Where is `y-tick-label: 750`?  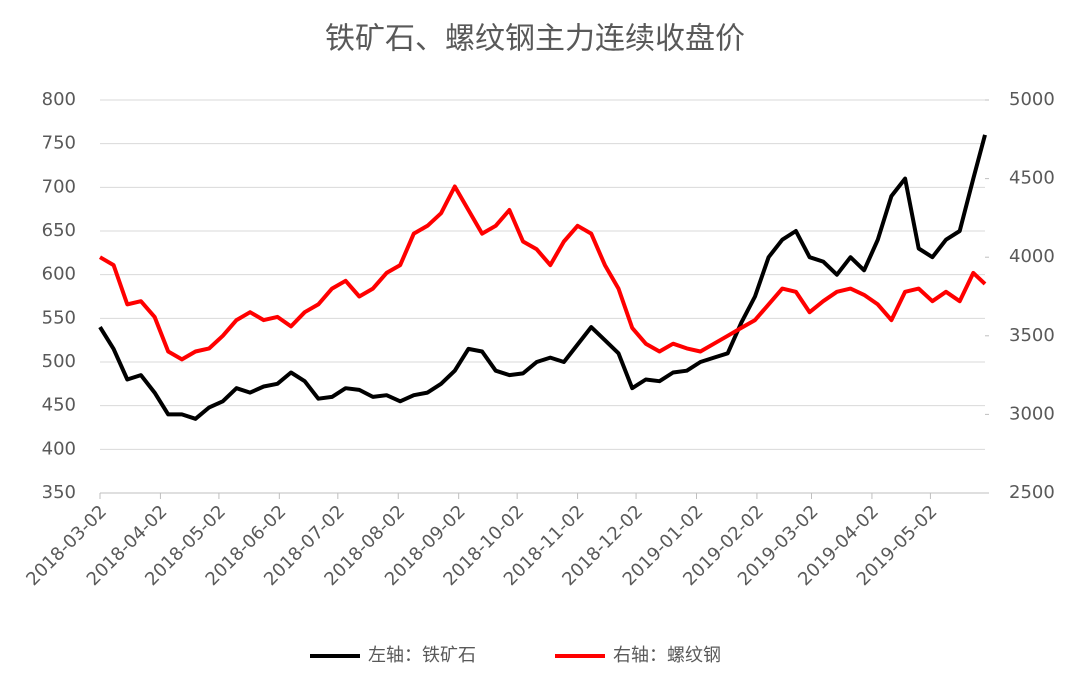
y-tick-label: 750 is located at coordinates (59, 143).